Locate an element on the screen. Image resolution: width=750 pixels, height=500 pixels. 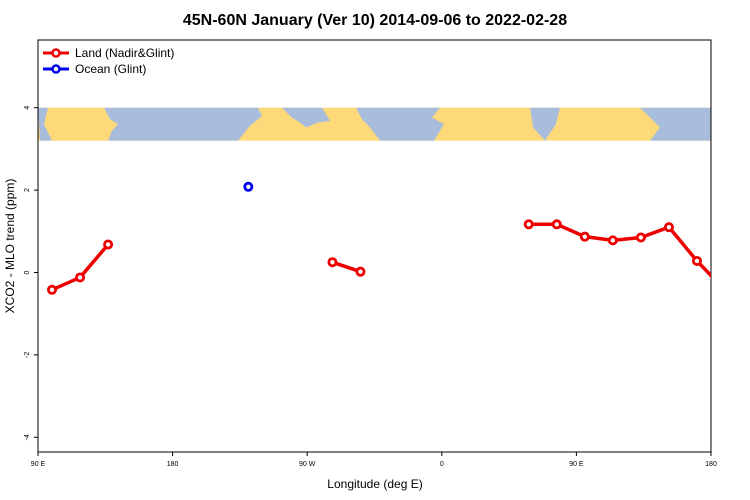
x-axis: 90 E 180 90 W 0 90 E 180 is located at coordinates (374, 460).